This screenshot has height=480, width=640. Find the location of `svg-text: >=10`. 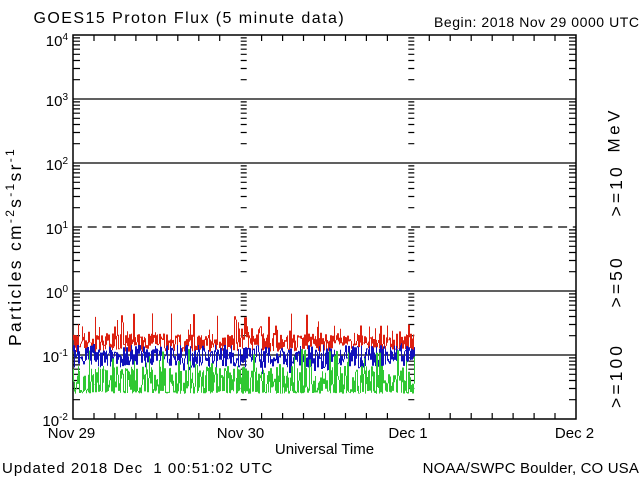

svg-text: >=10 is located at coordinates (616, 190).